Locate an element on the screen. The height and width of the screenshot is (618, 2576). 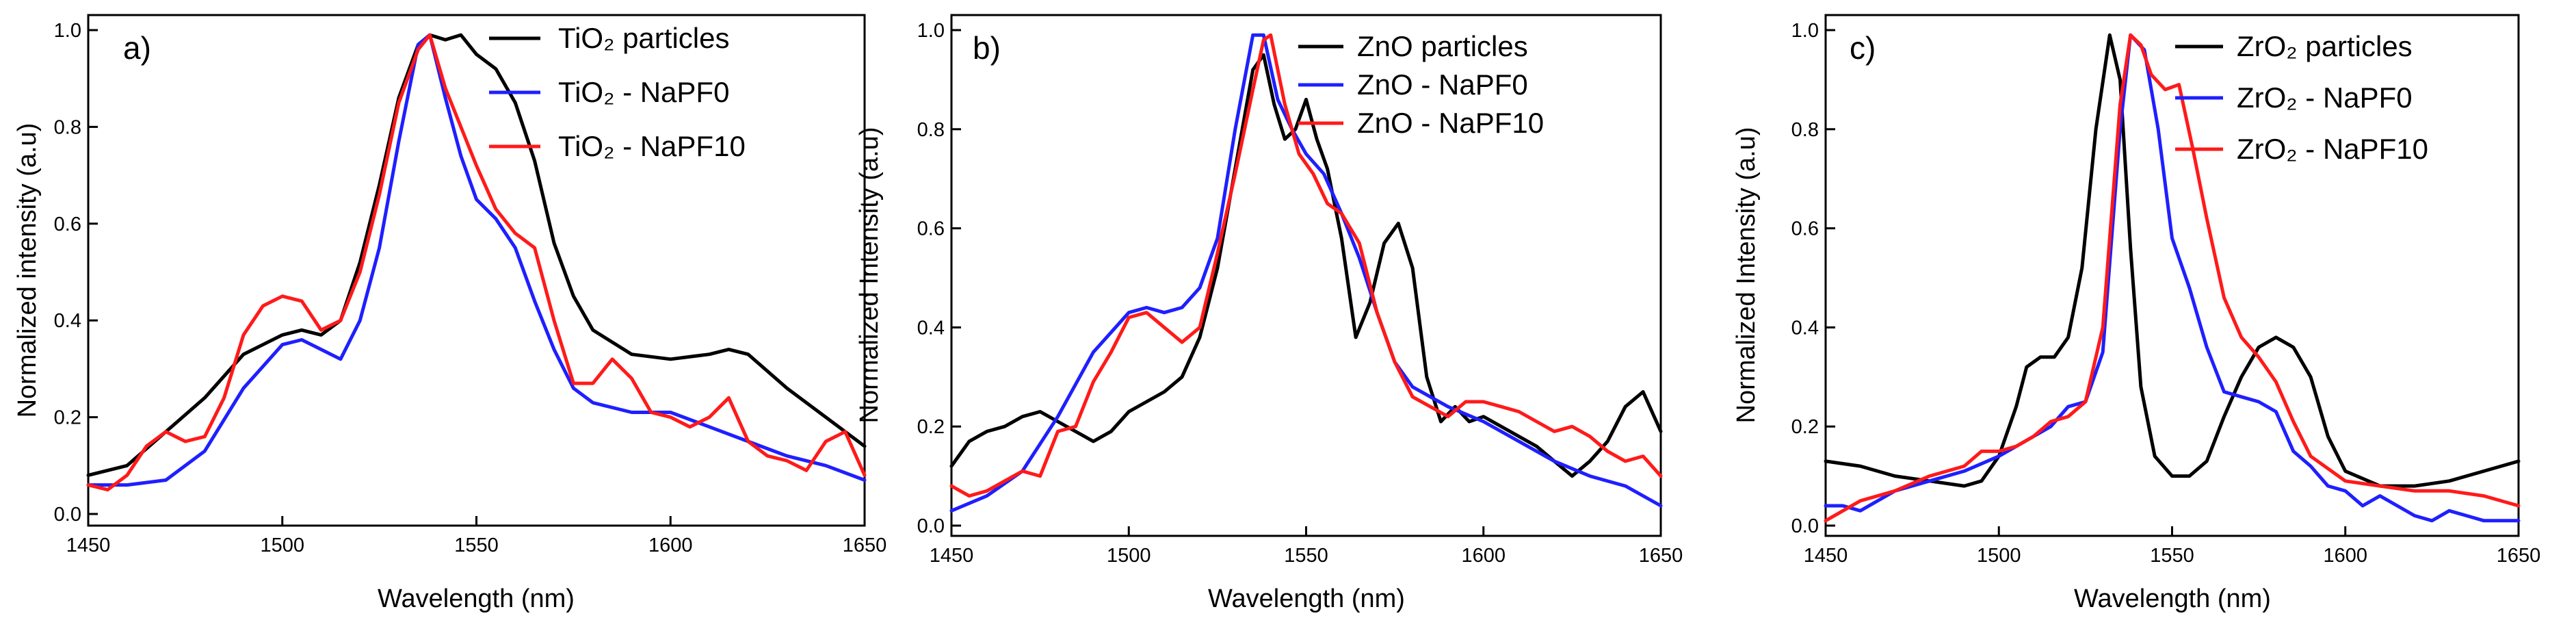
panel-c-x-tick-label: 1500 is located at coordinates (1999, 556).